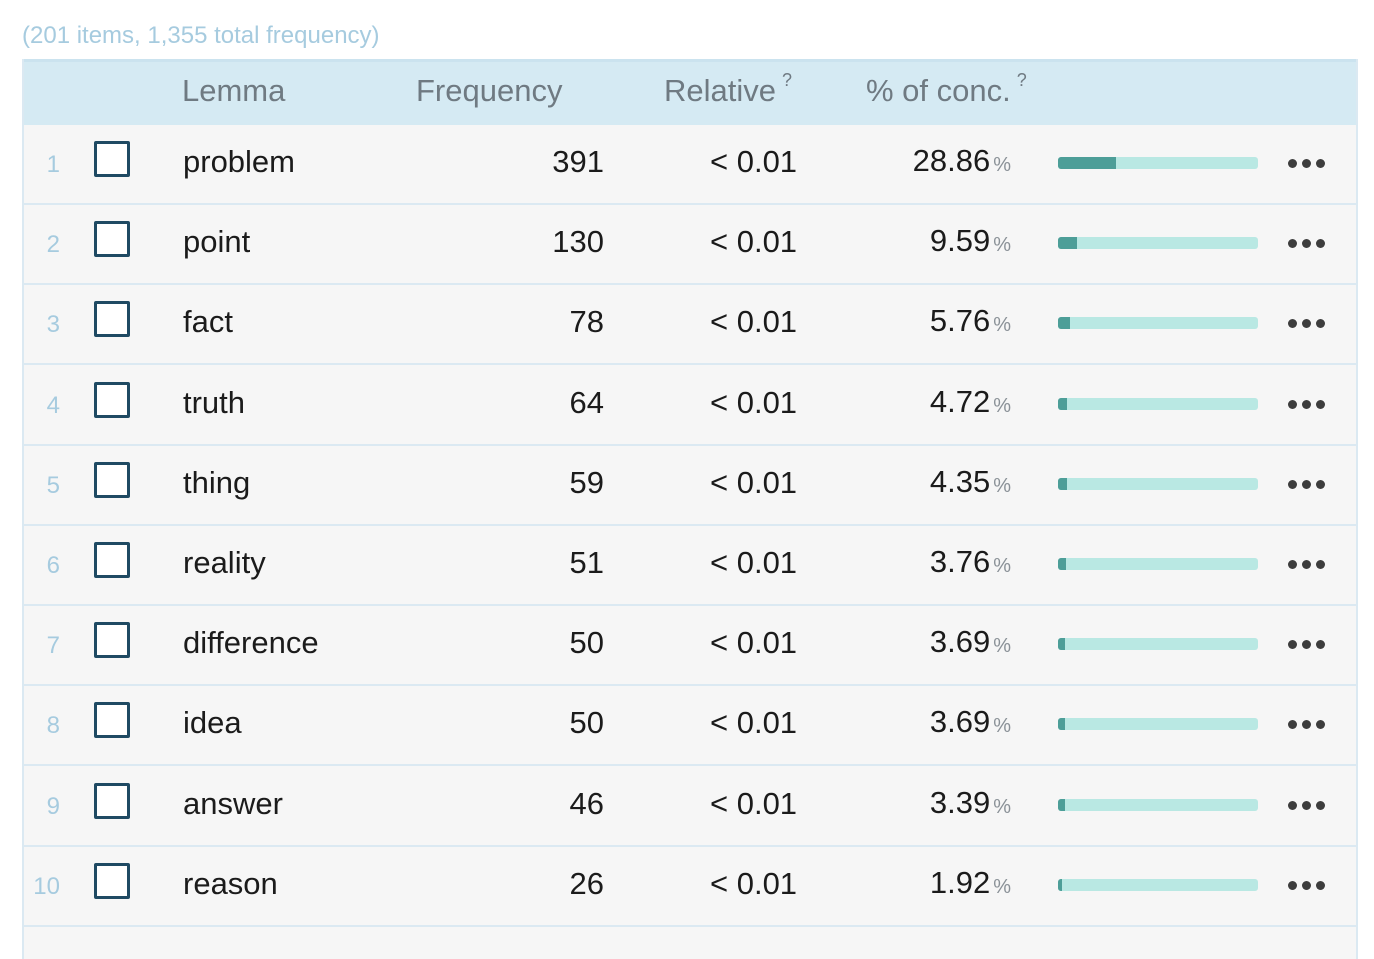 Image resolution: width=1374 pixels, height=959 pixels. What do you see at coordinates (960, 802) in the screenshot?
I see `row-pct-value: 3.39` at bounding box center [960, 802].